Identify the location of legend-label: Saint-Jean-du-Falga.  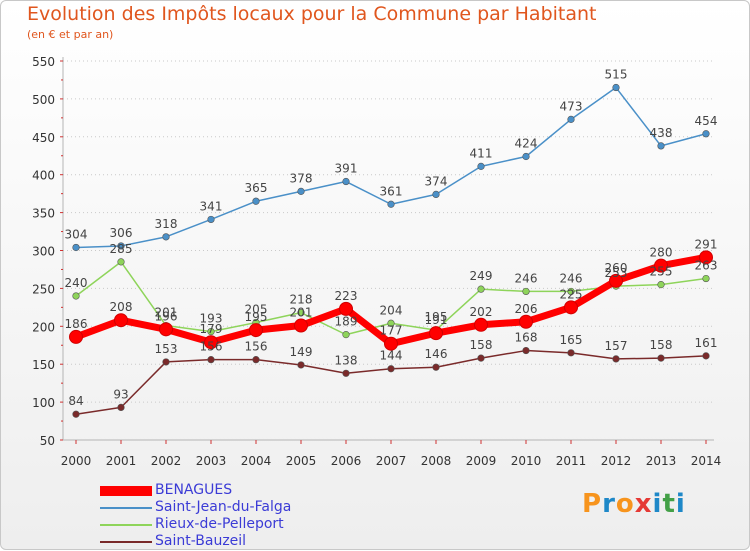
(223, 507).